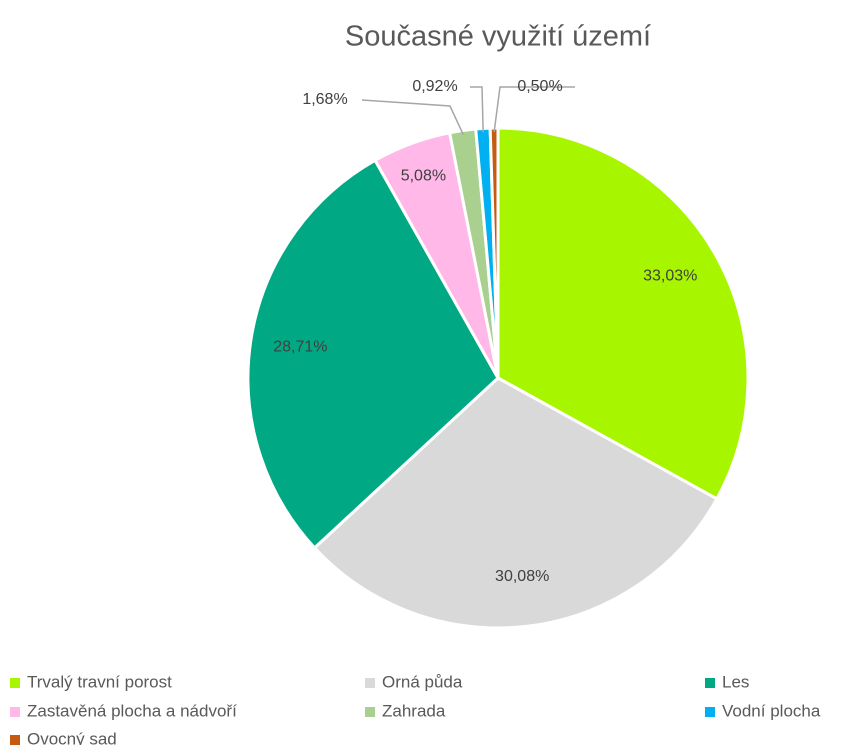 Image resolution: width=863 pixels, height=745 pixels. Describe the element at coordinates (623, 313) in the screenshot. I see `pie-slice` at that location.